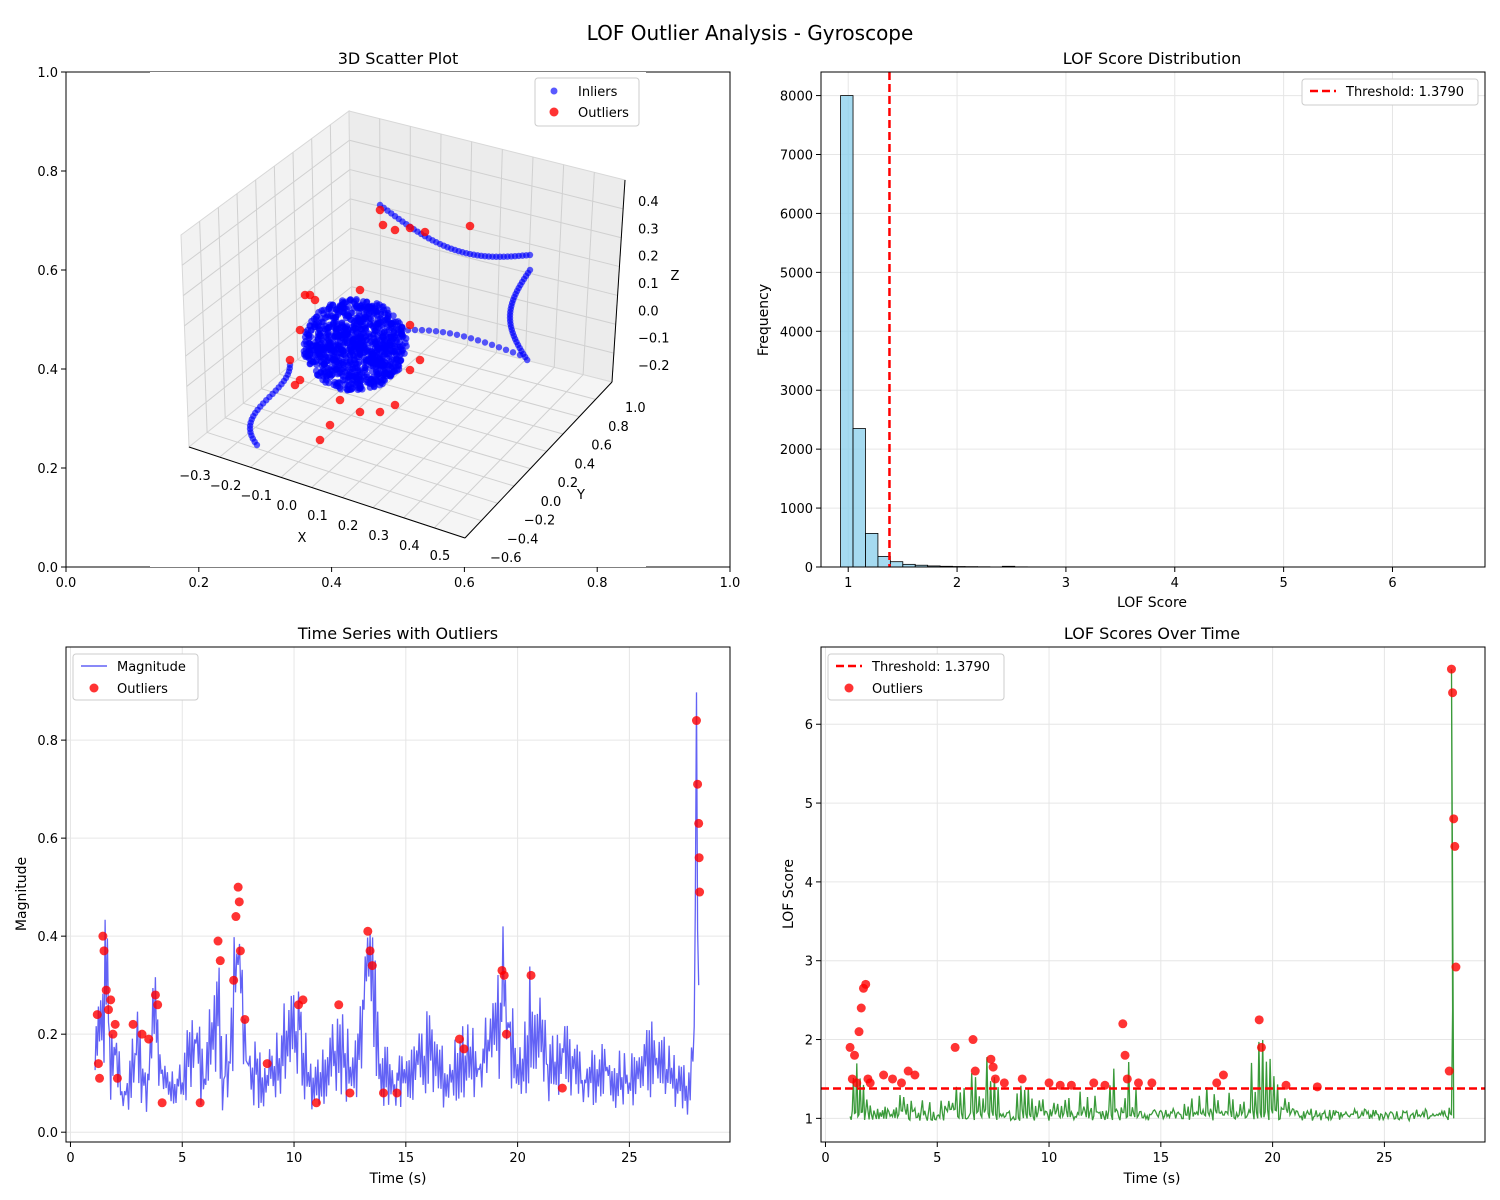  I want to click on p1-grid-left, so click(314, 242).